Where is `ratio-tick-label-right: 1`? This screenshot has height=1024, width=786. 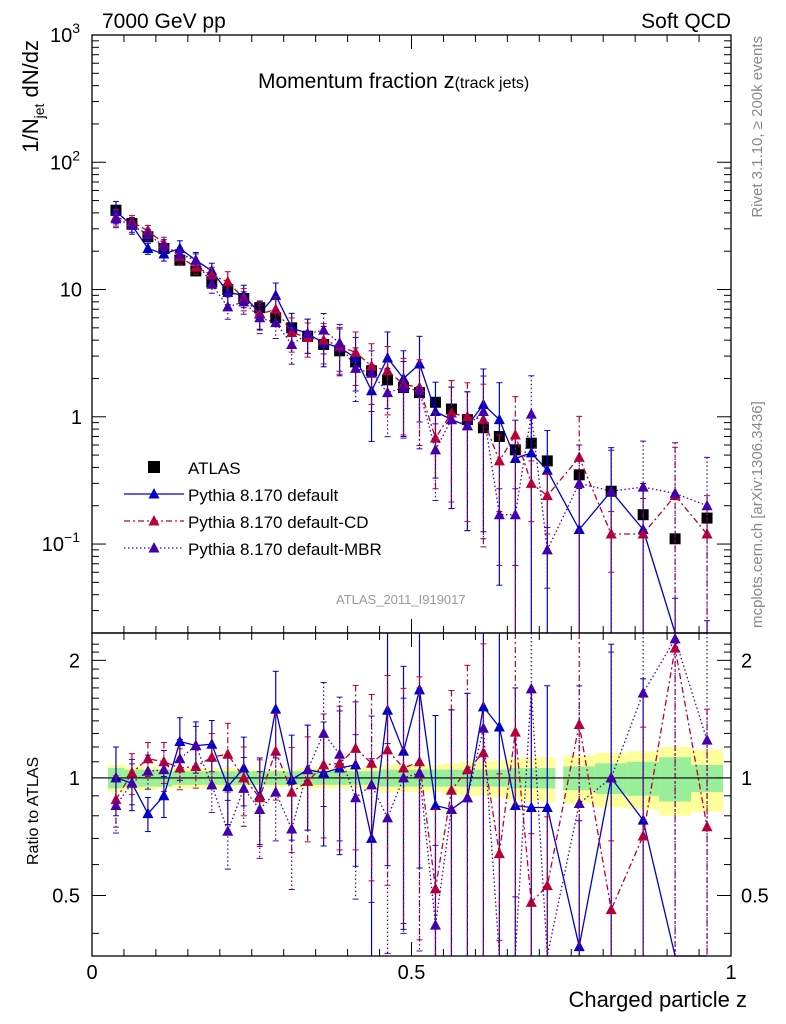 ratio-tick-label-right: 1 is located at coordinates (746, 779).